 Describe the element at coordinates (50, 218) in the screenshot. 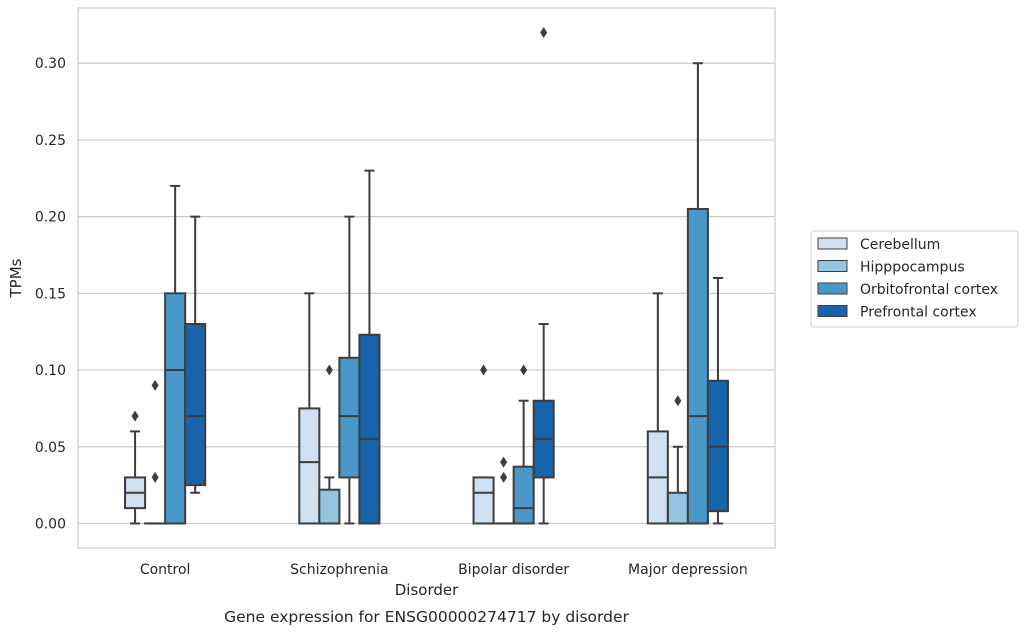

I see `y-tick-label: 0.20` at that location.